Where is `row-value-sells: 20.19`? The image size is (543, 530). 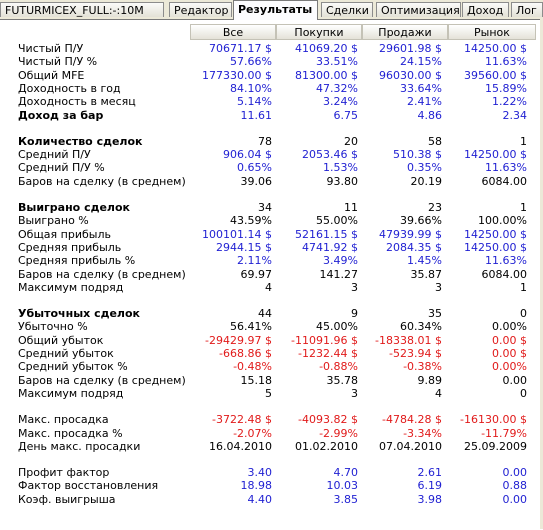 row-value-sells: 20.19 is located at coordinates (426, 181).